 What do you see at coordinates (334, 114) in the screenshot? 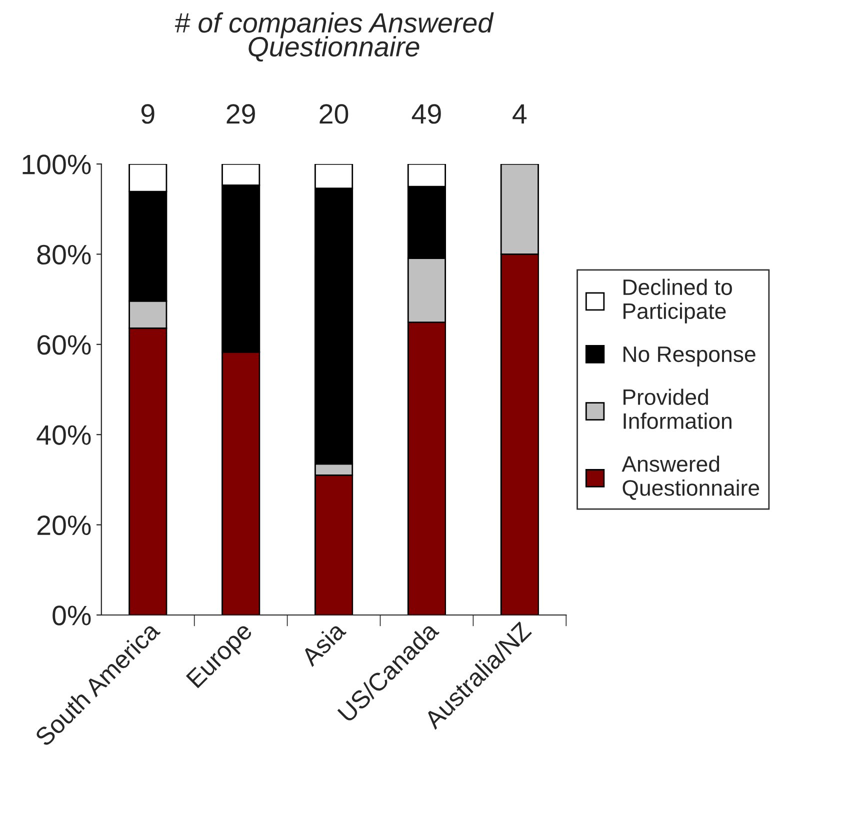
I see `text: 20` at bounding box center [334, 114].